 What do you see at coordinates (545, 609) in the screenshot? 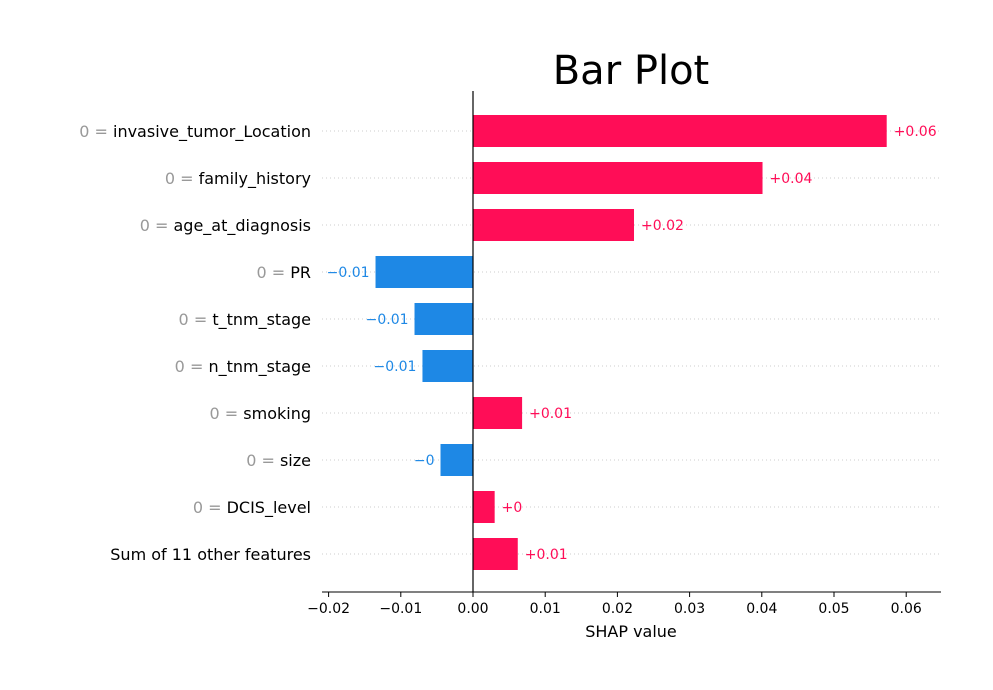
I see `x-tick-label: 0.01` at bounding box center [545, 609].